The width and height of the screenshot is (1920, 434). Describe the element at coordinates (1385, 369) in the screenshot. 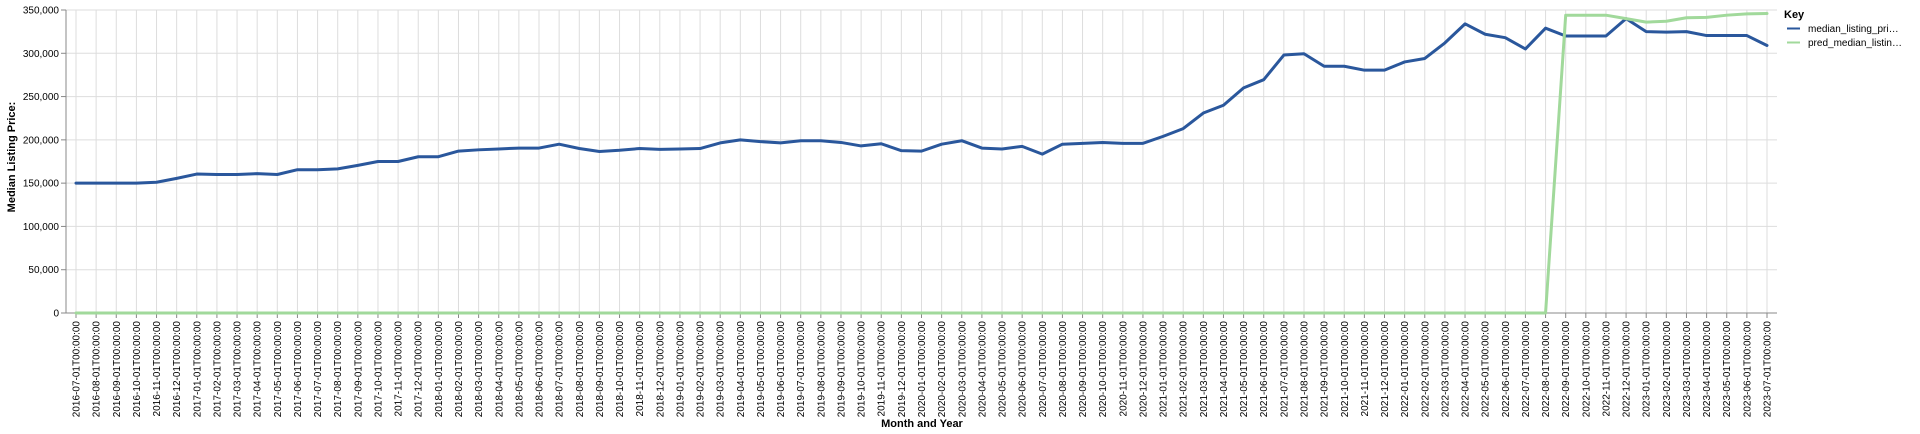

I see `x-tick-label: 2021-12-01T00:00:00` at that location.